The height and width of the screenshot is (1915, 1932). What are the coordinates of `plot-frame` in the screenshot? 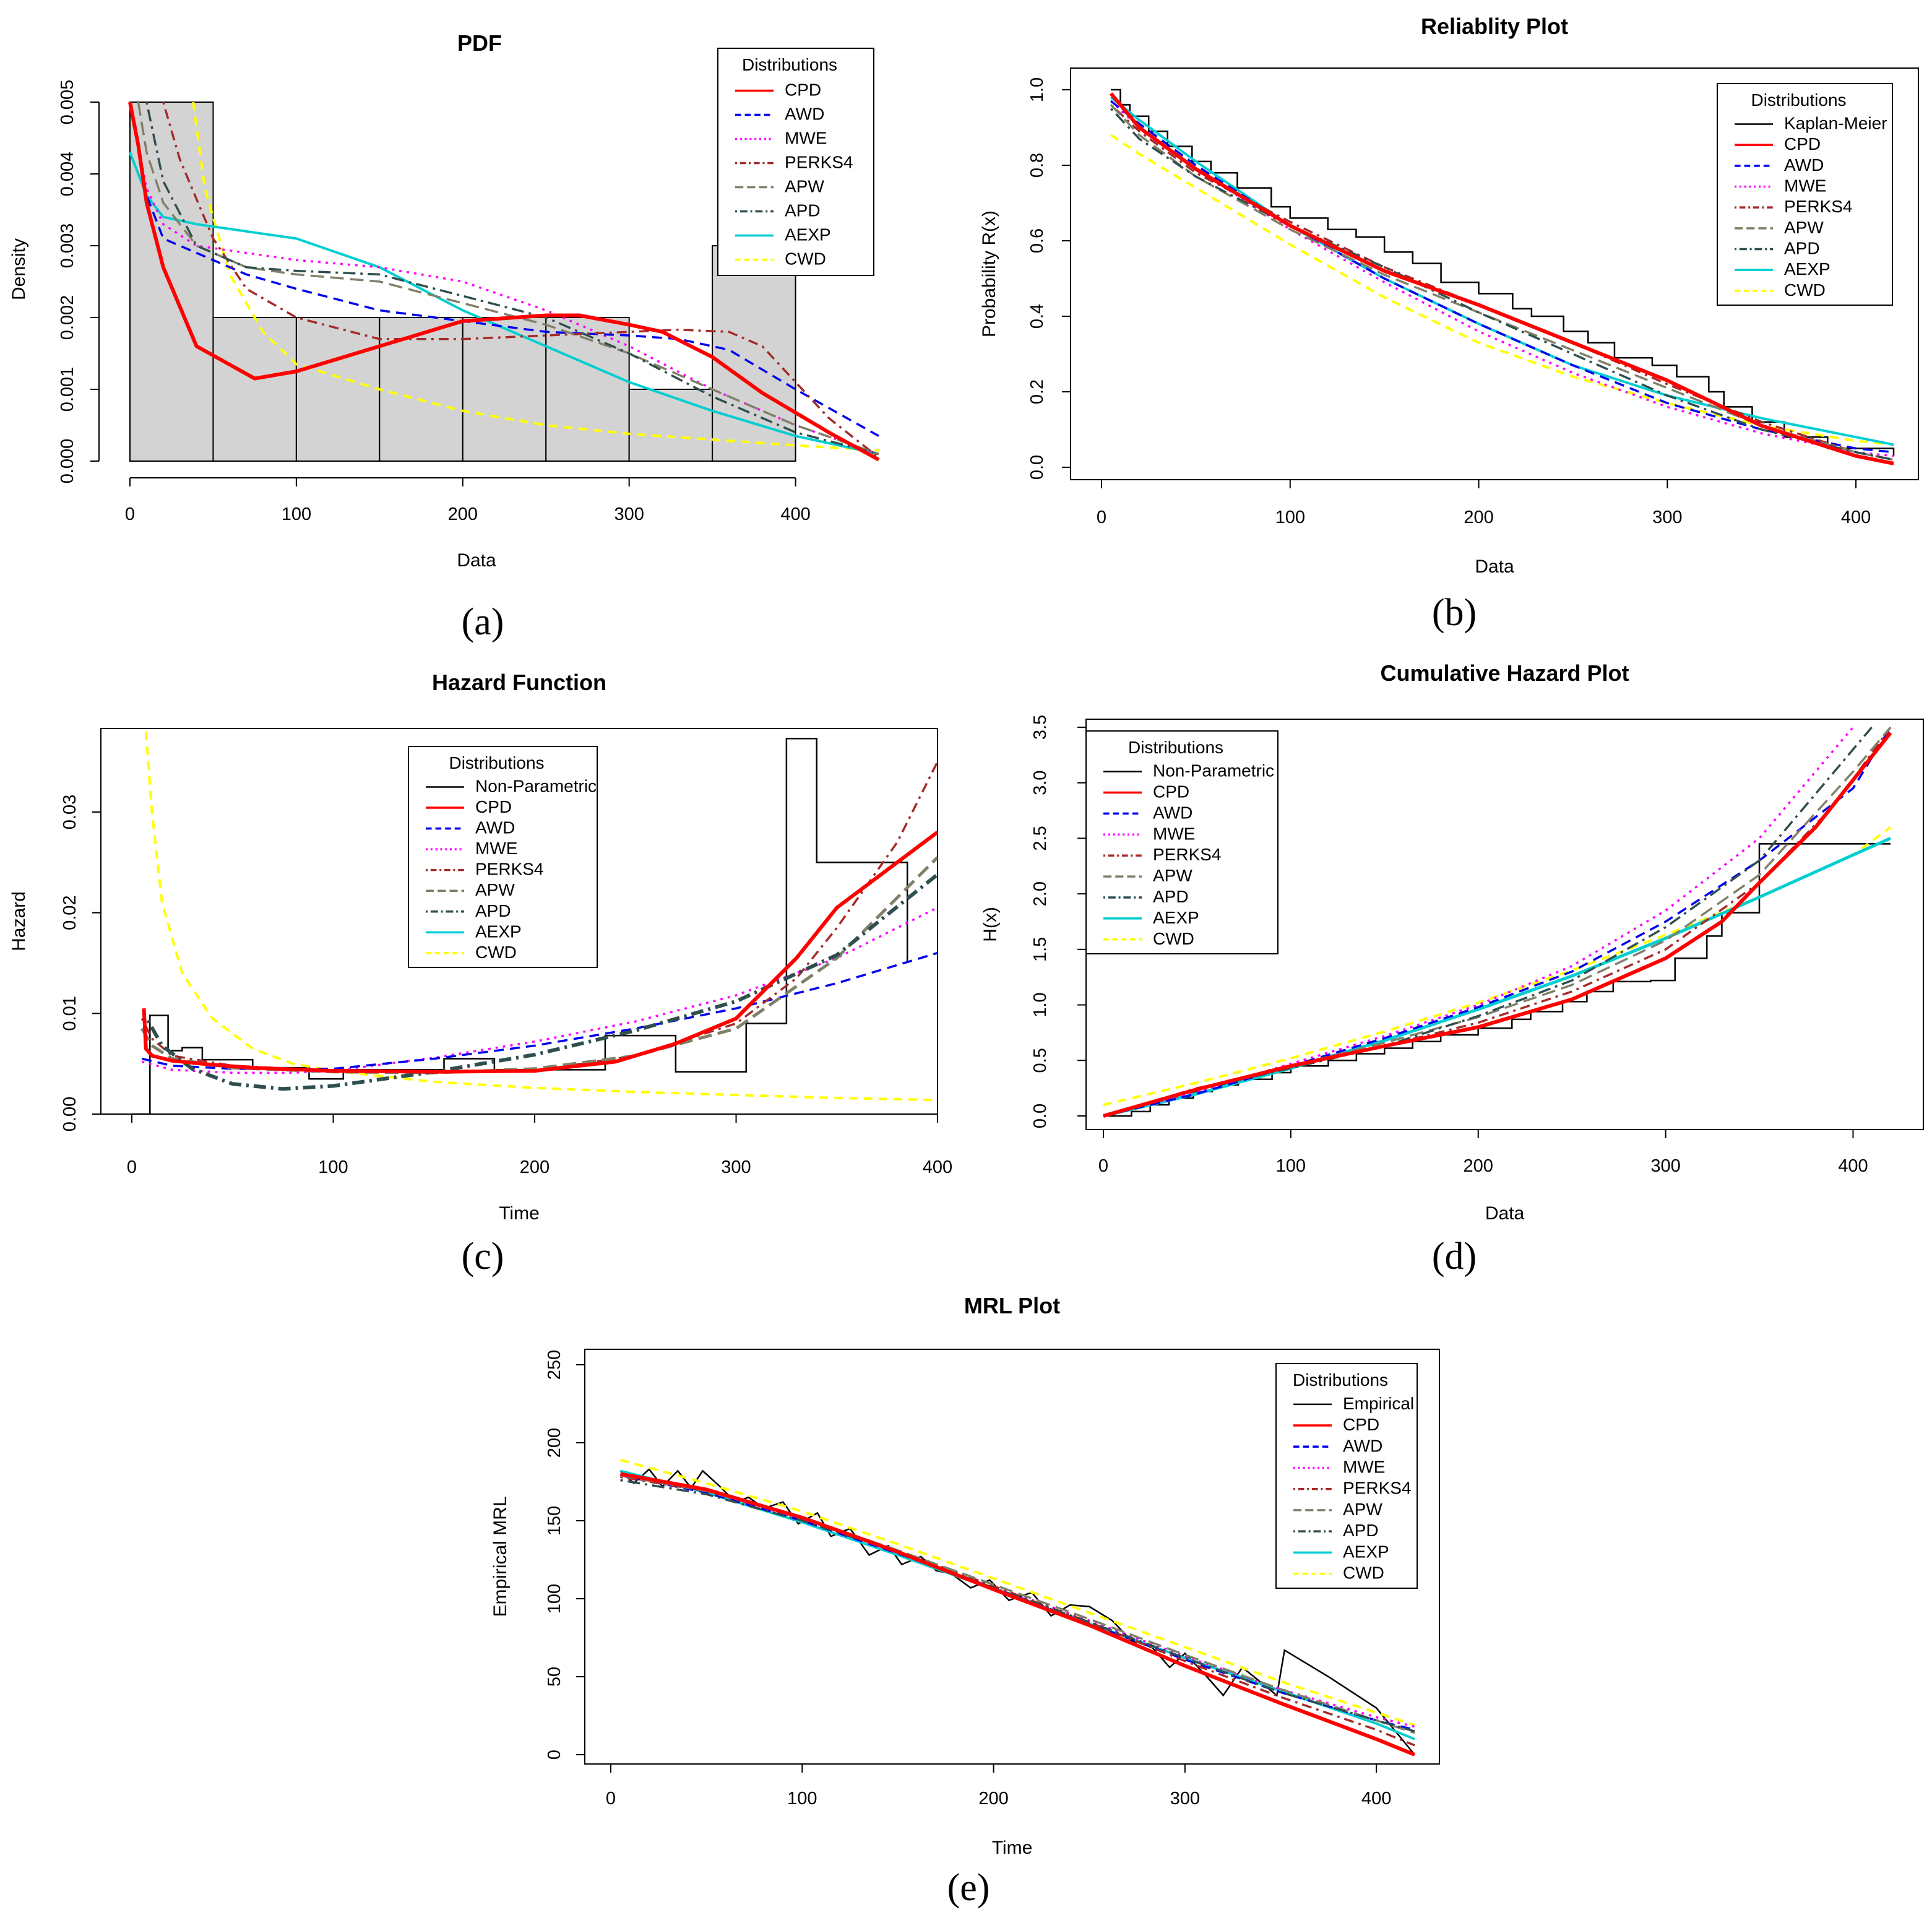 It's located at (1012, 1557).